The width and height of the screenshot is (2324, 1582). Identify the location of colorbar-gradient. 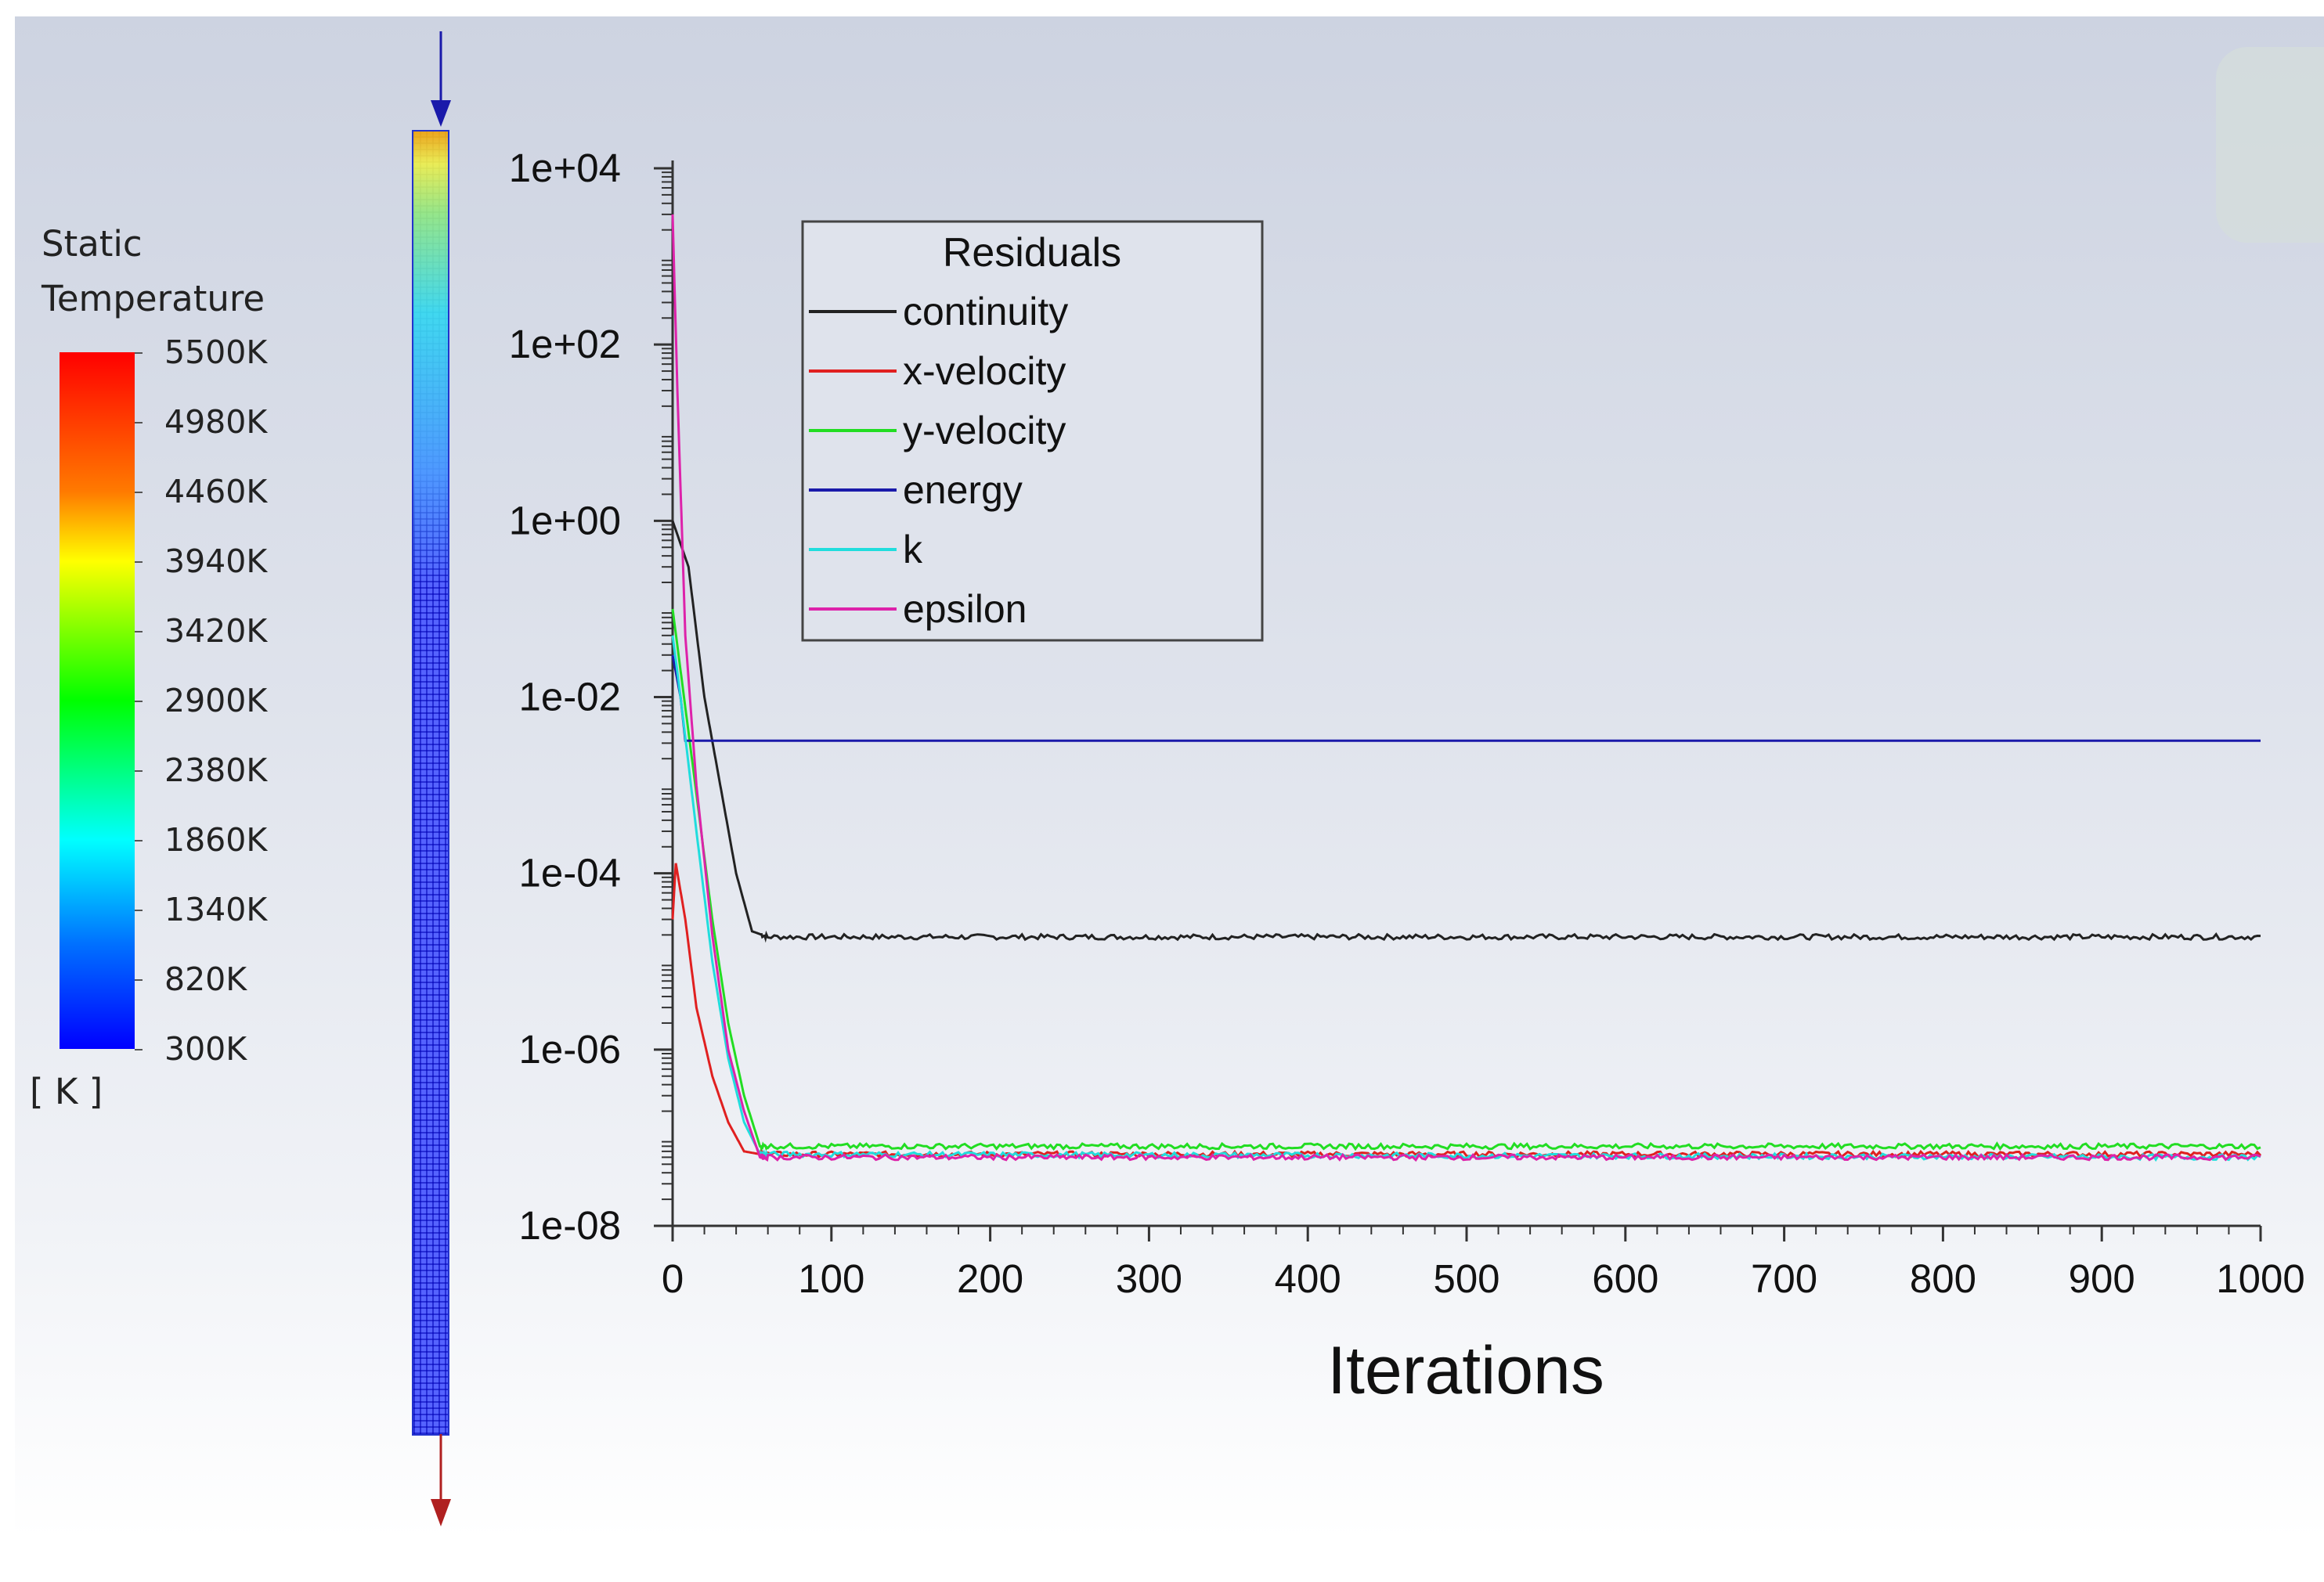
(97, 700).